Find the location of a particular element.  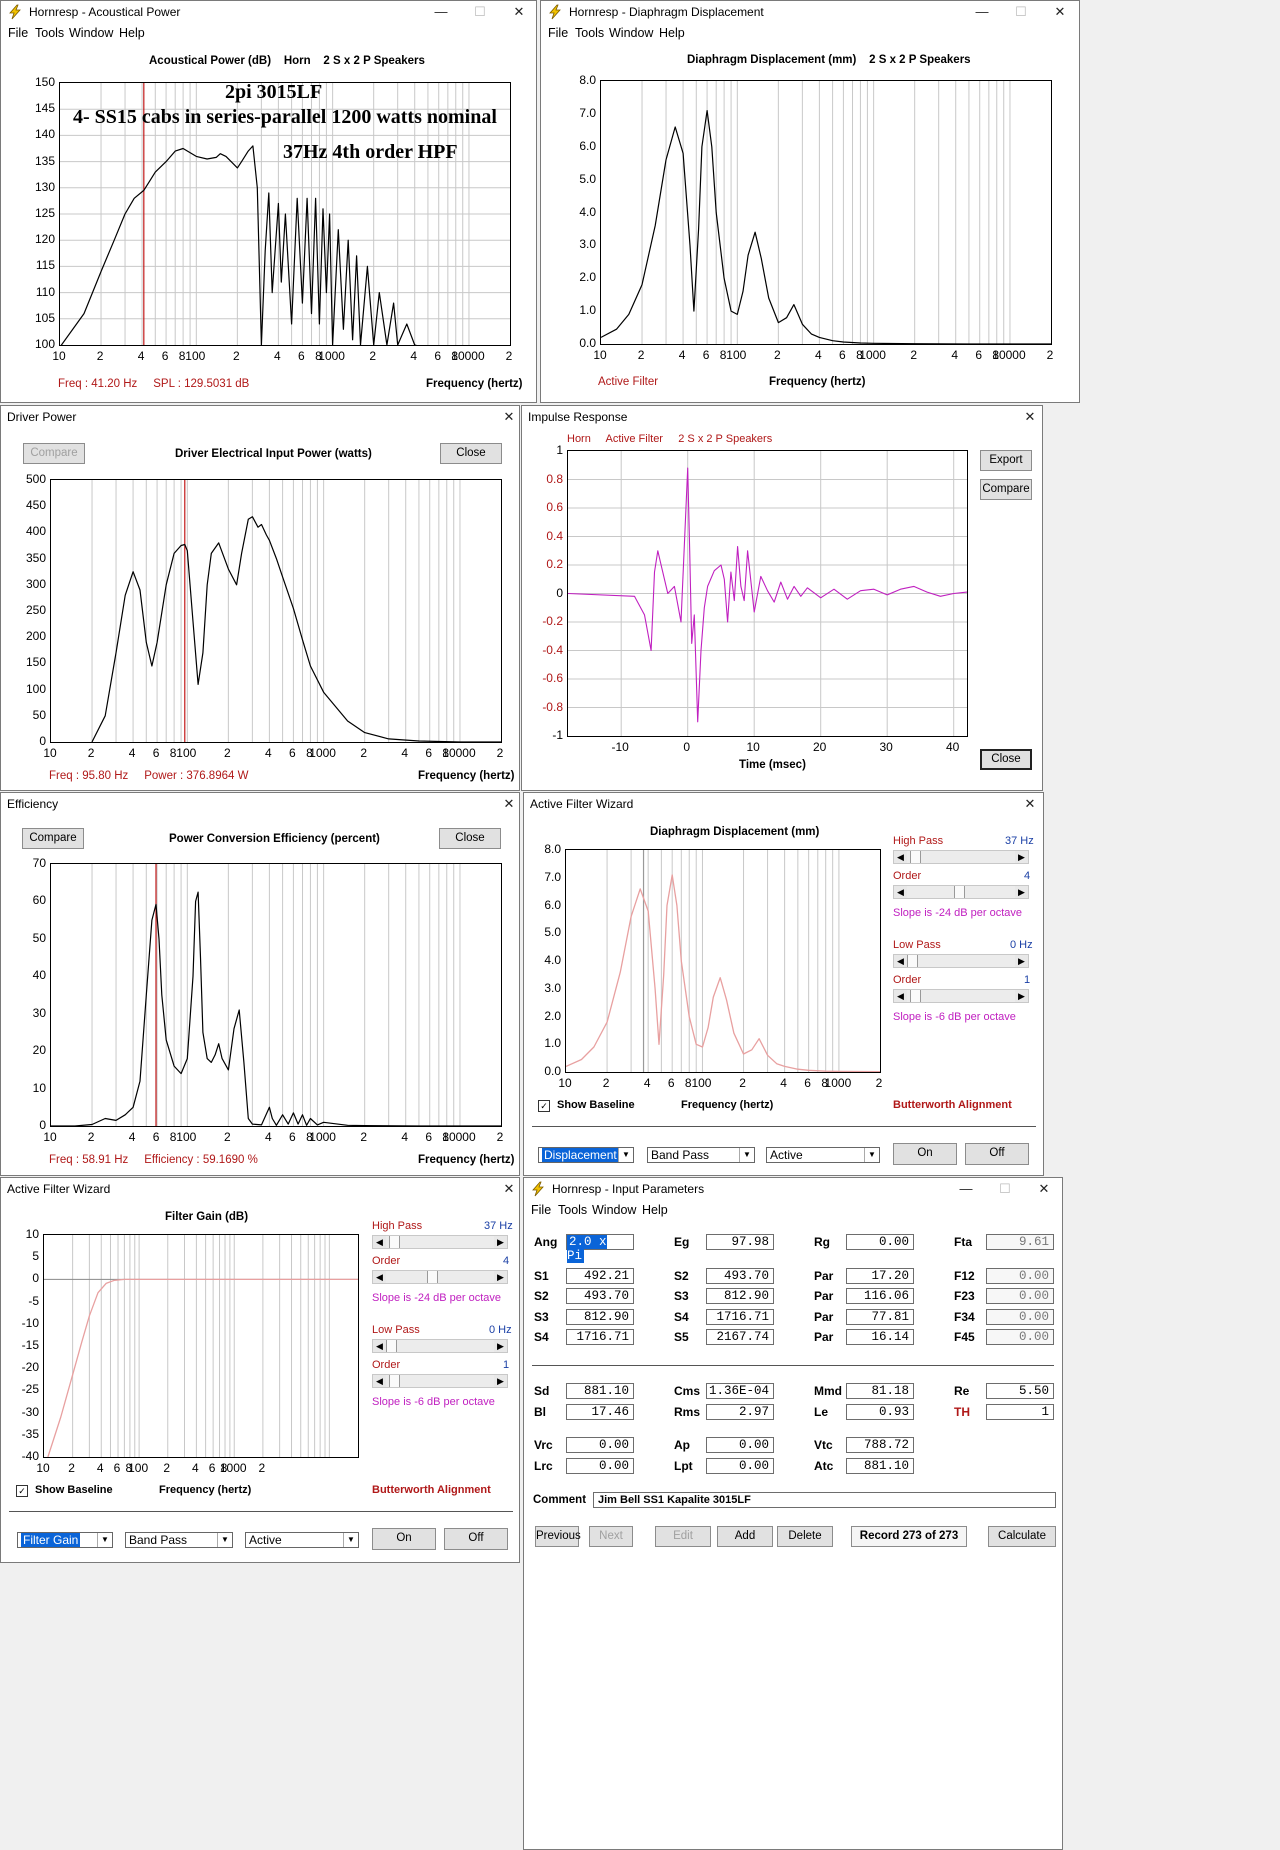

edit-button: Edit is located at coordinates (683, 1536).